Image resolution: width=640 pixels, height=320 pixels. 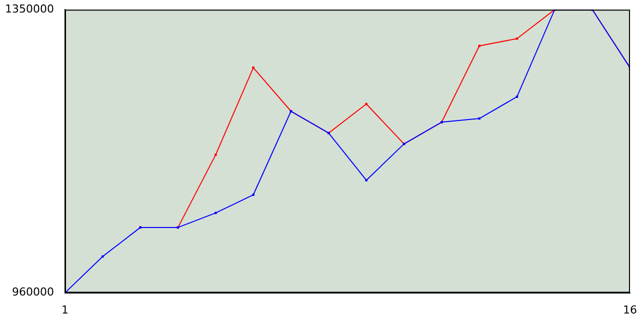 I want to click on x-tick-label: 16, so click(x=630, y=309).